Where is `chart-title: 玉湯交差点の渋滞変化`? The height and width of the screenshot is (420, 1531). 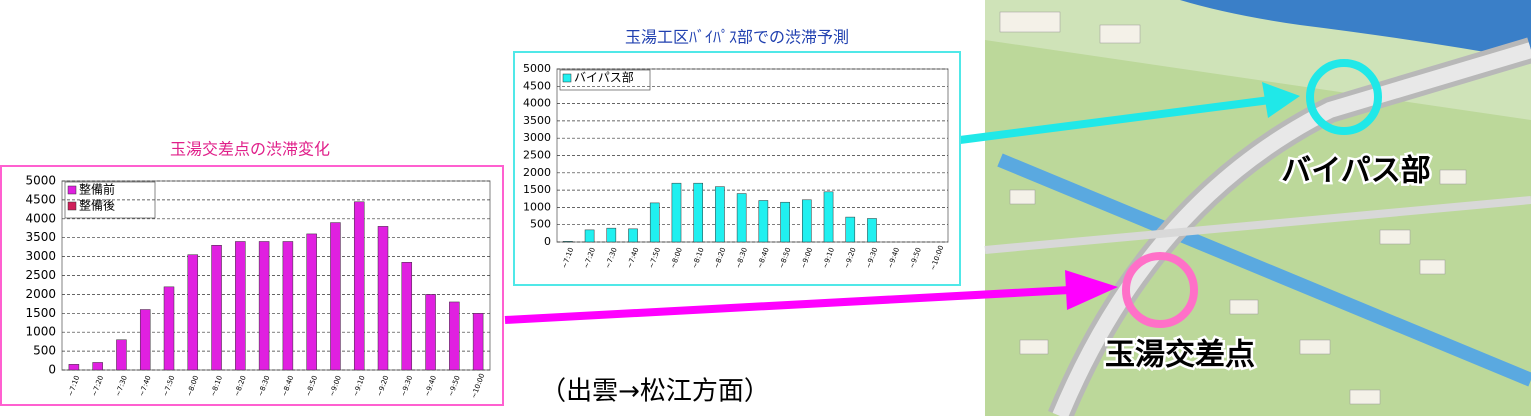
chart-title: 玉湯交差点の渋滞変化 is located at coordinates (250, 149).